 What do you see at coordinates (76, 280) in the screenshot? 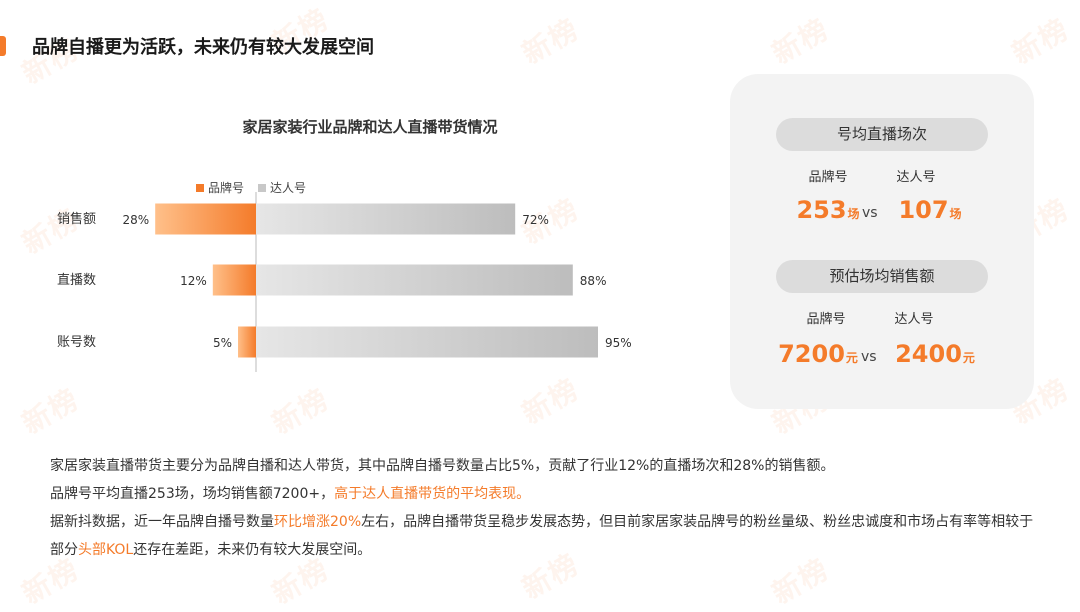
I see `category-label: 直播数` at bounding box center [76, 280].